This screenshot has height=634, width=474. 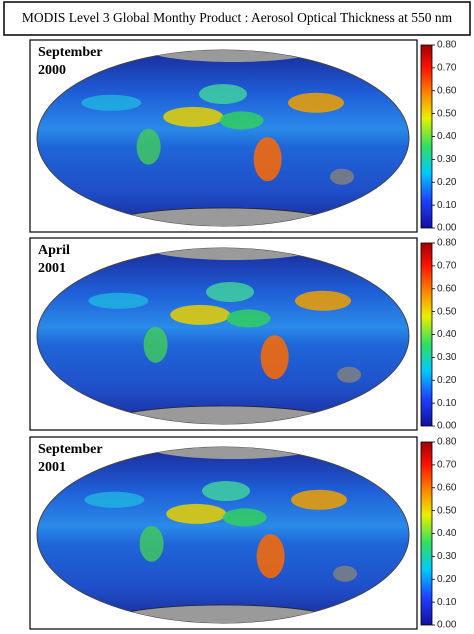 What do you see at coordinates (52, 70) in the screenshot?
I see `panel-label: 2000` at bounding box center [52, 70].